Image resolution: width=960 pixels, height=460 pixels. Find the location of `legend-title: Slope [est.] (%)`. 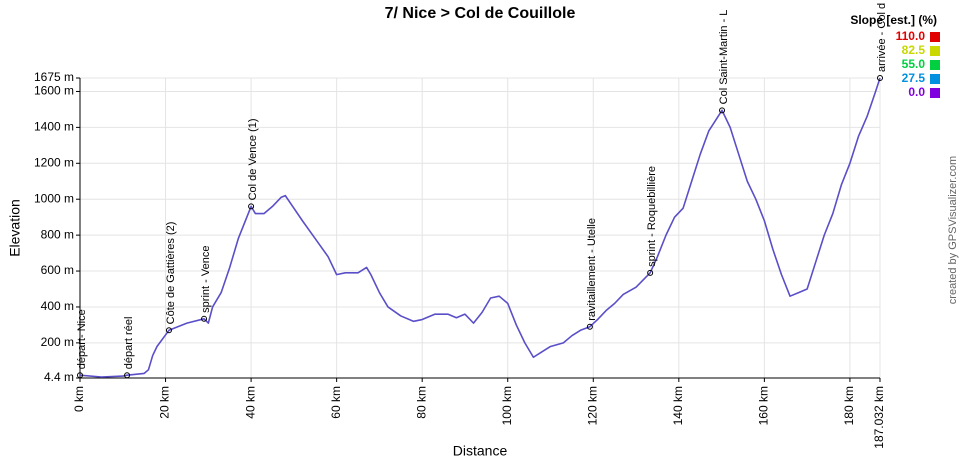

legend-title: Slope [est.] (%) is located at coordinates (893, 20).